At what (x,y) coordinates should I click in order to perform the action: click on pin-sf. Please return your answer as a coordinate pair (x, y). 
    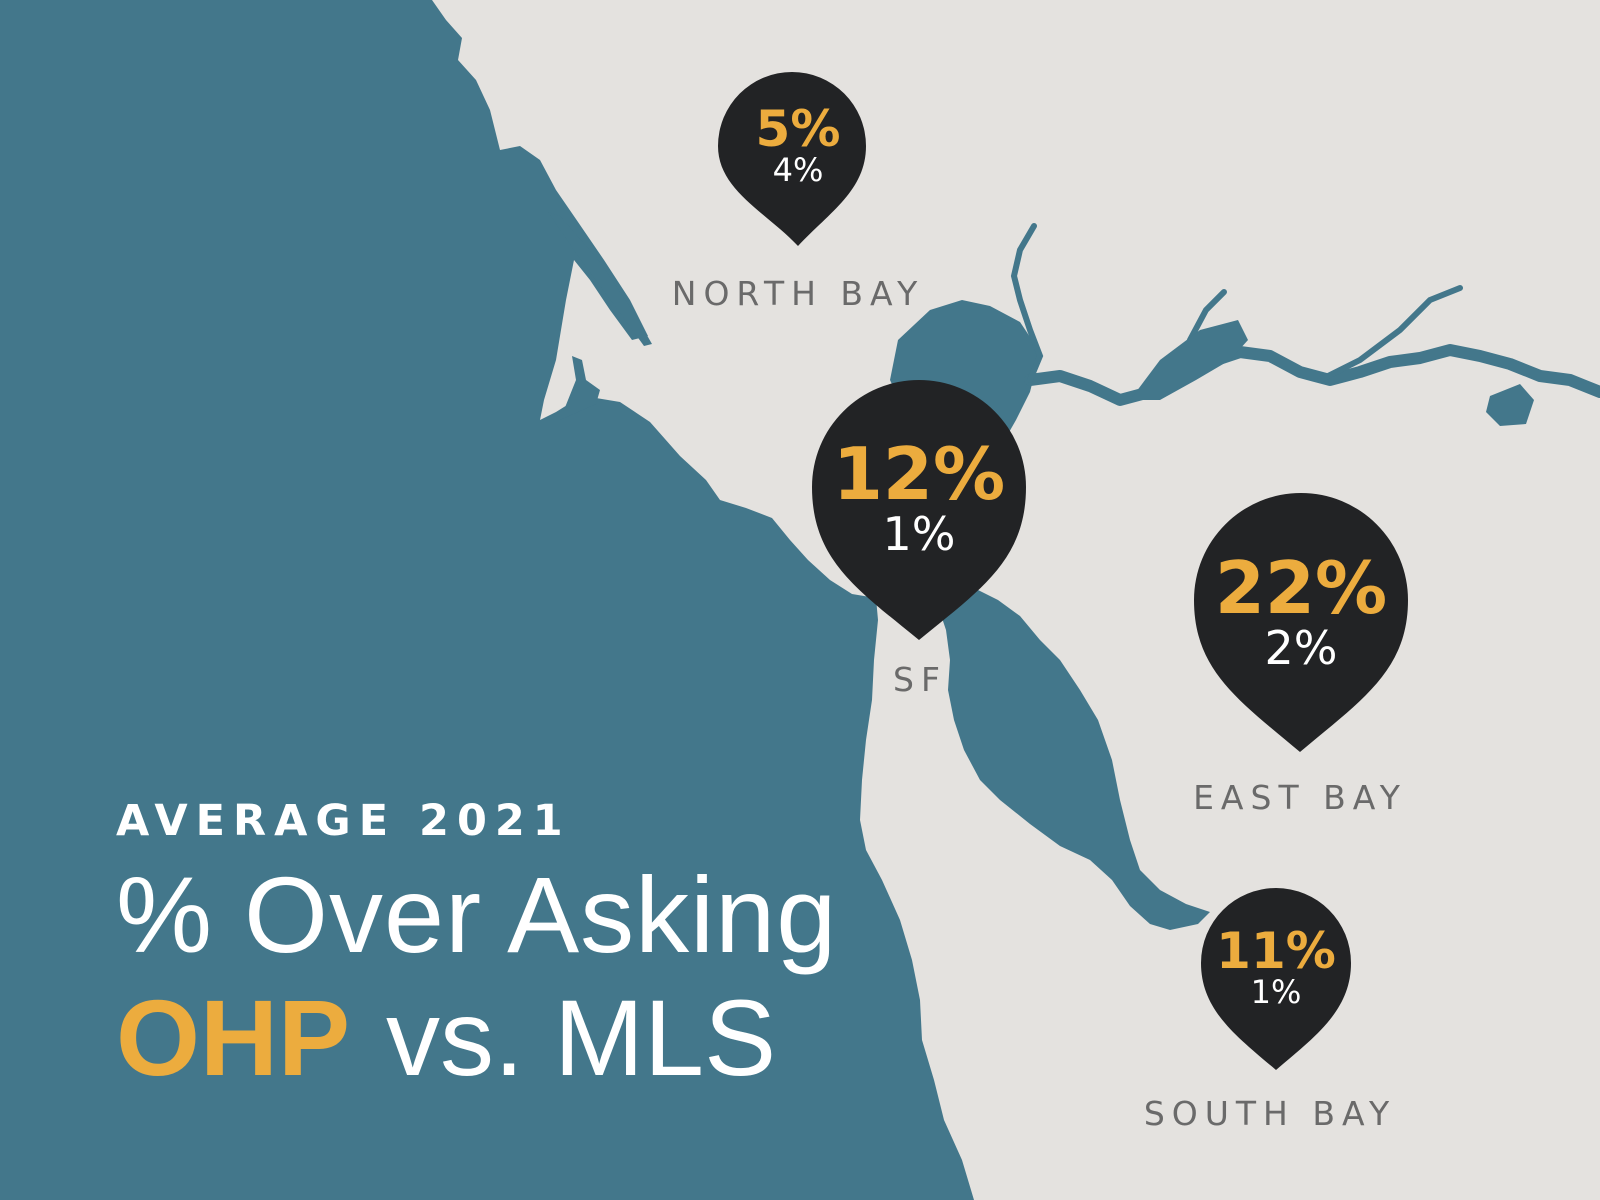
    Looking at the image, I should click on (919, 510).